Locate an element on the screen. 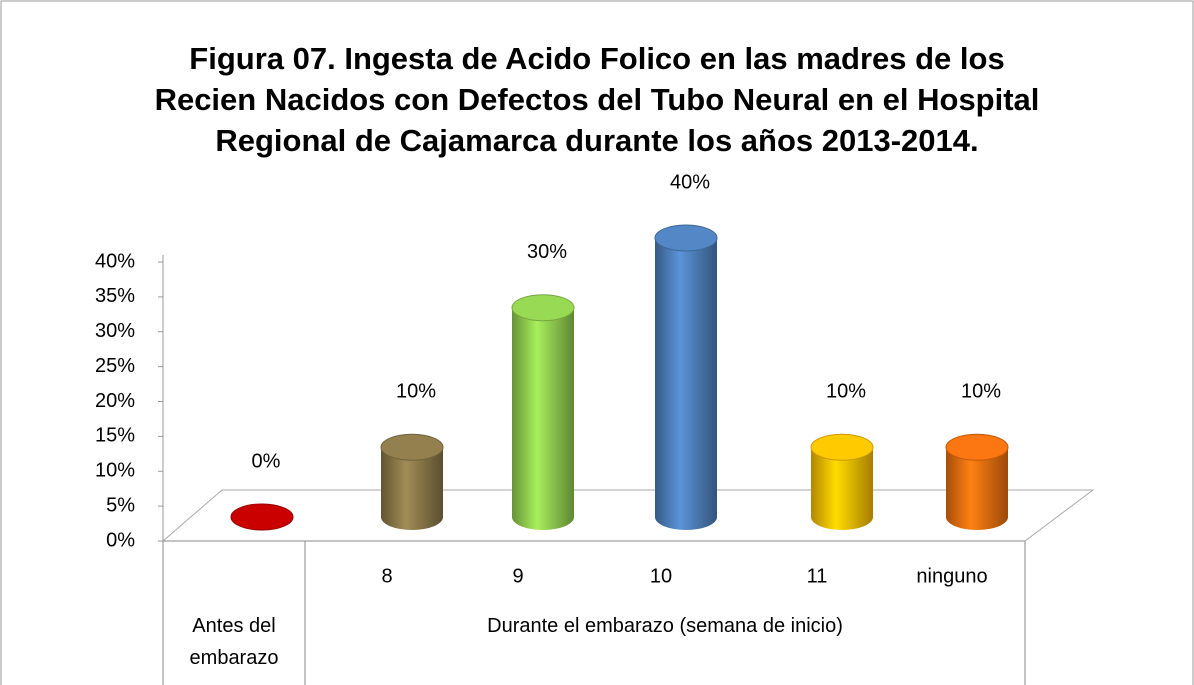 Image resolution: width=1194 pixels, height=685 pixels. value-label: 30% is located at coordinates (547, 252).